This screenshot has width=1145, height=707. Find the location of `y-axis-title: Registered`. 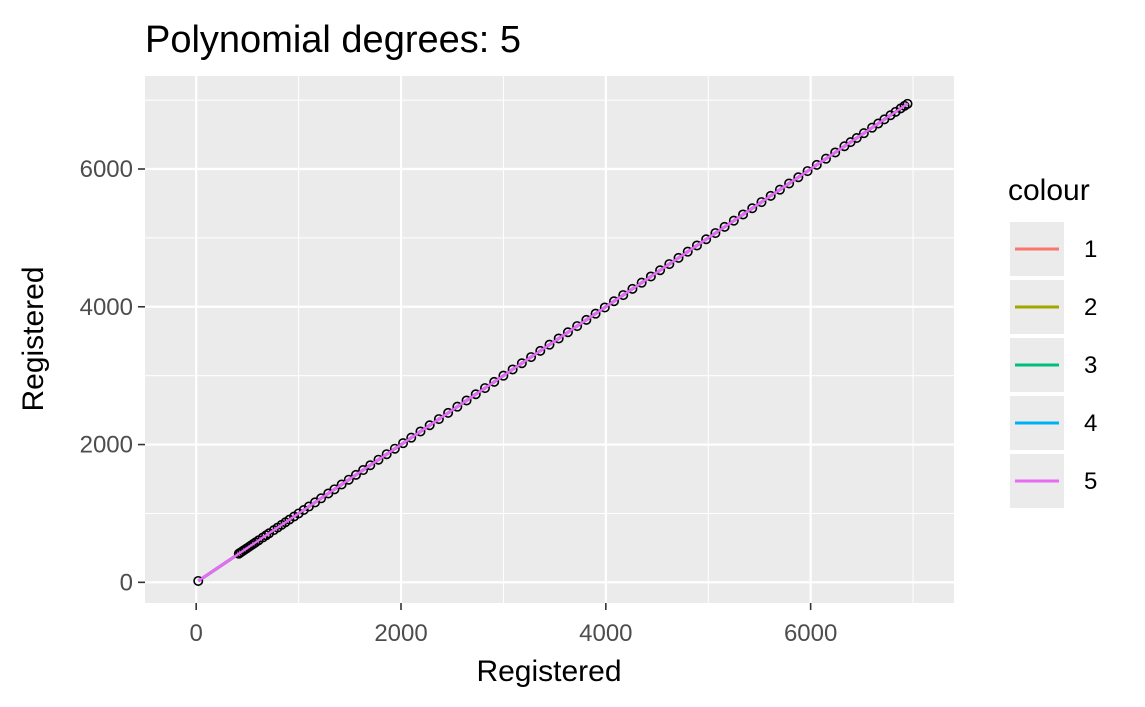

y-axis-title: Registered is located at coordinates (33, 338).